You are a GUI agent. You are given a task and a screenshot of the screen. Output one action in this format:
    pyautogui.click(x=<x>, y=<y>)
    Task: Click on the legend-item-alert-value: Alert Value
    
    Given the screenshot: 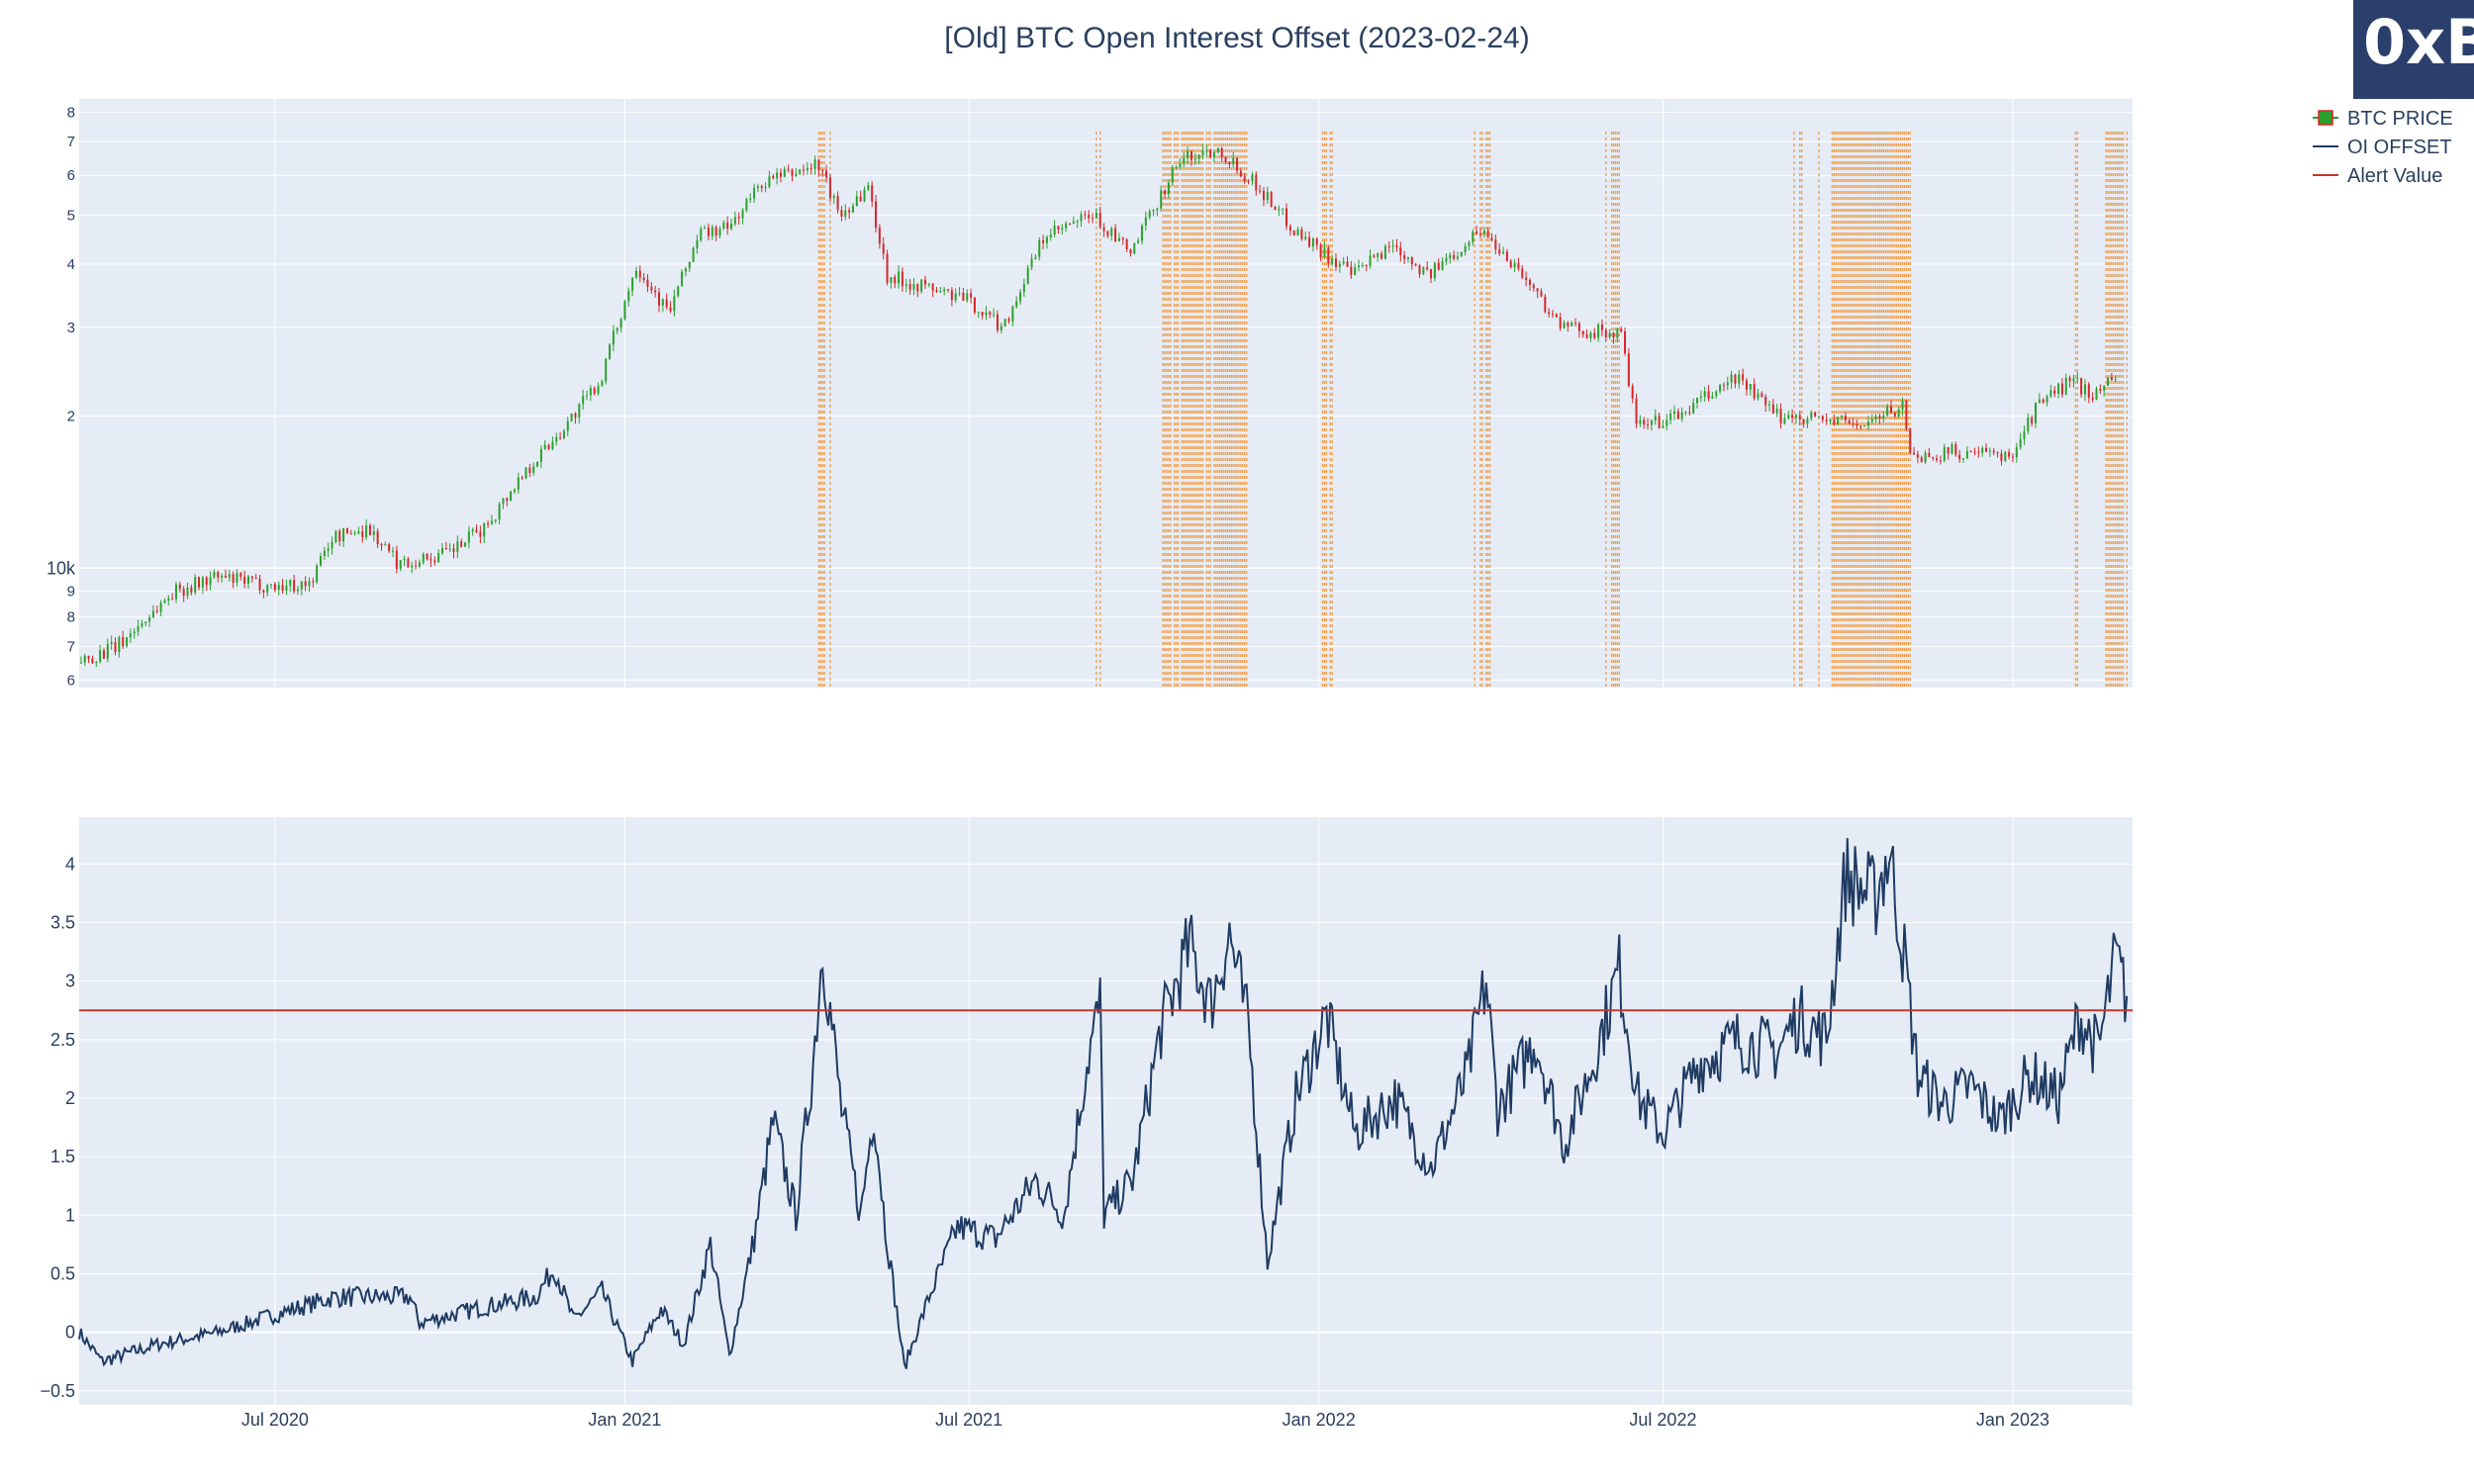 What is the action you would take?
    pyautogui.click(x=2377, y=176)
    